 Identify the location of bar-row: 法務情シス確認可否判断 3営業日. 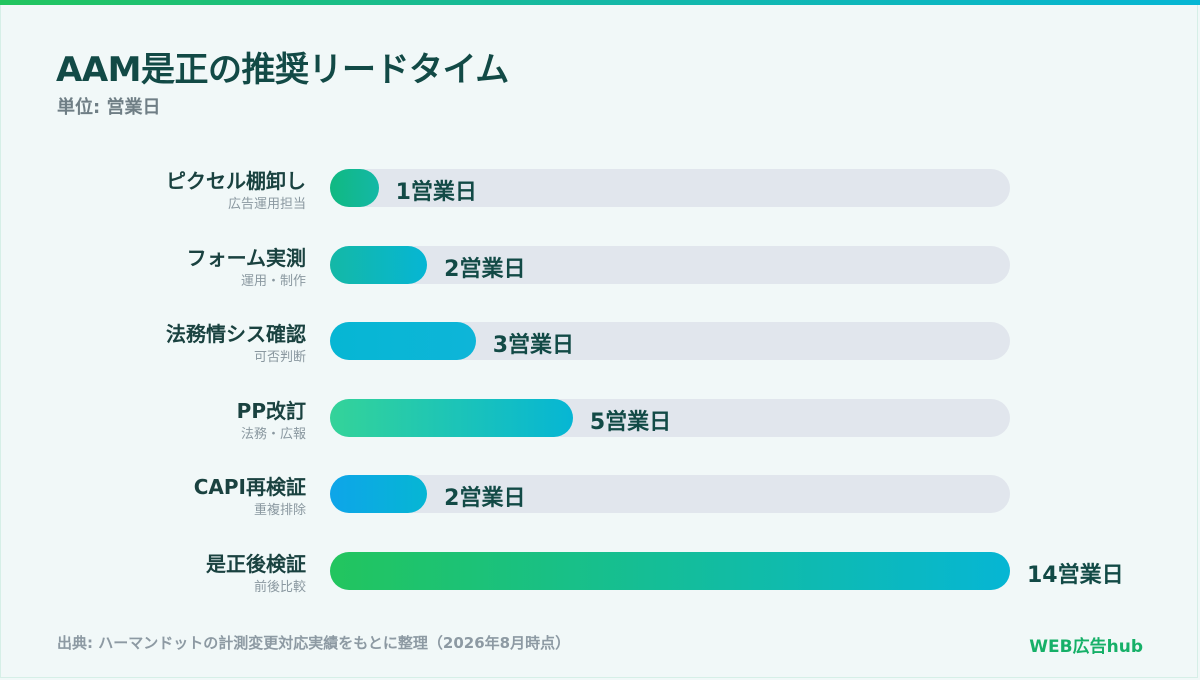
(600, 352).